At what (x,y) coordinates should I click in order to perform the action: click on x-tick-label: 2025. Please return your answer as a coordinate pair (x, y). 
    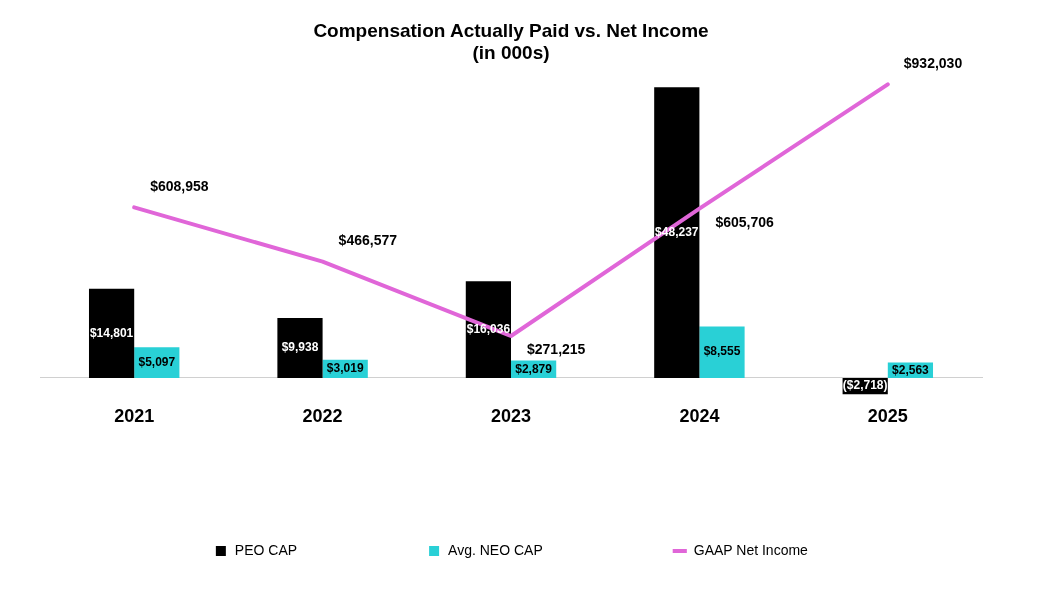
    Looking at the image, I should click on (887, 415).